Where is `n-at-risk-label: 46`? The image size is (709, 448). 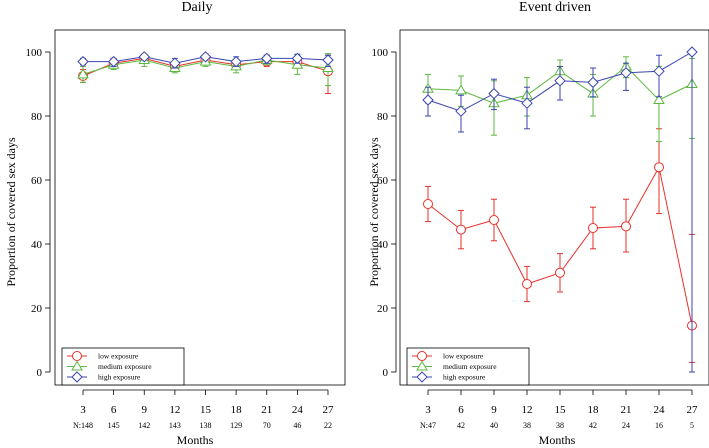 n-at-risk-label: 46 is located at coordinates (297, 425).